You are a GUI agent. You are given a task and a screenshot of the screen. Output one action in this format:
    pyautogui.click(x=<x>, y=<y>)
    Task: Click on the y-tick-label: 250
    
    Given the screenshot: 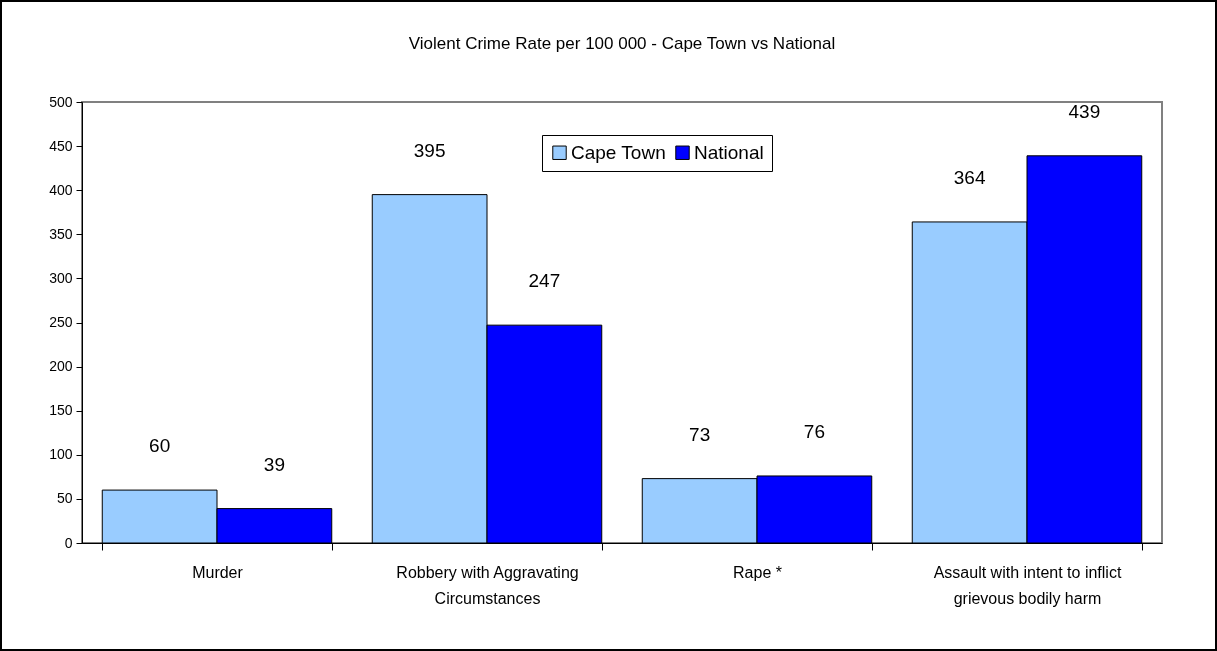 What is the action you would take?
    pyautogui.click(x=61, y=322)
    